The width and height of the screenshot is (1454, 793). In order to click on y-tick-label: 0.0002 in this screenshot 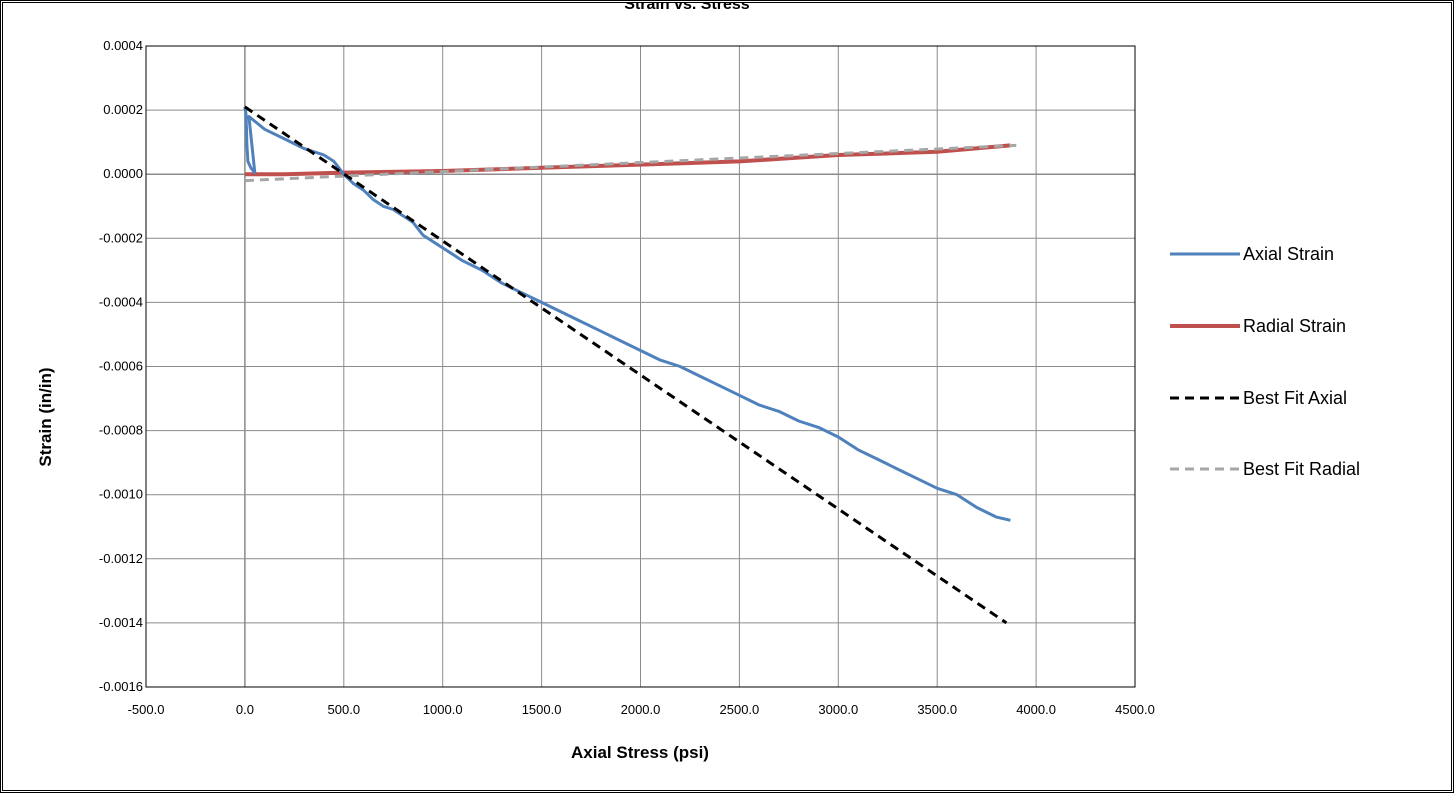, I will do `click(123, 109)`.